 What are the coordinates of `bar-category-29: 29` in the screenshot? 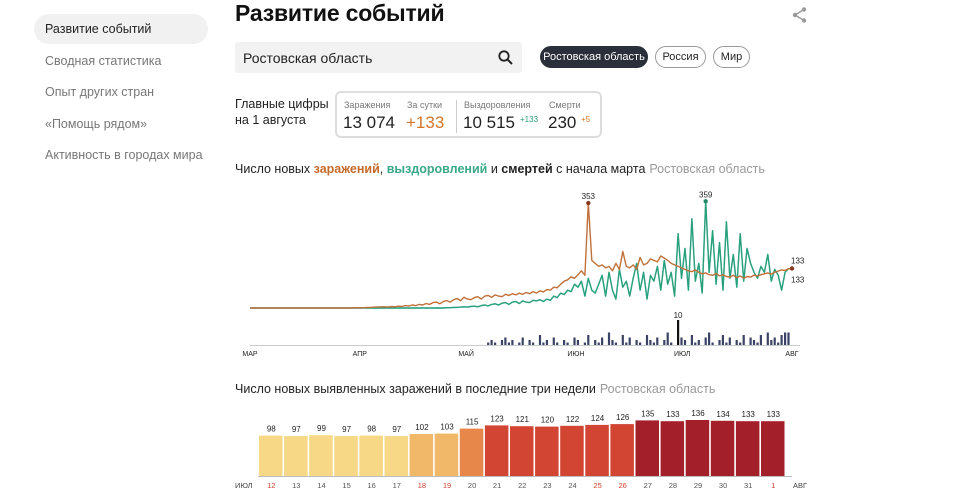 It's located at (698, 485).